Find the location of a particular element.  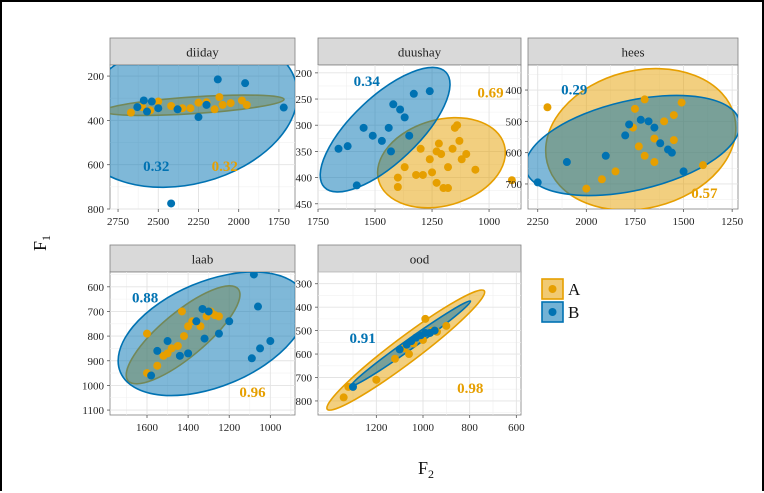

y-tick-label: 200 is located at coordinates (304, 74).